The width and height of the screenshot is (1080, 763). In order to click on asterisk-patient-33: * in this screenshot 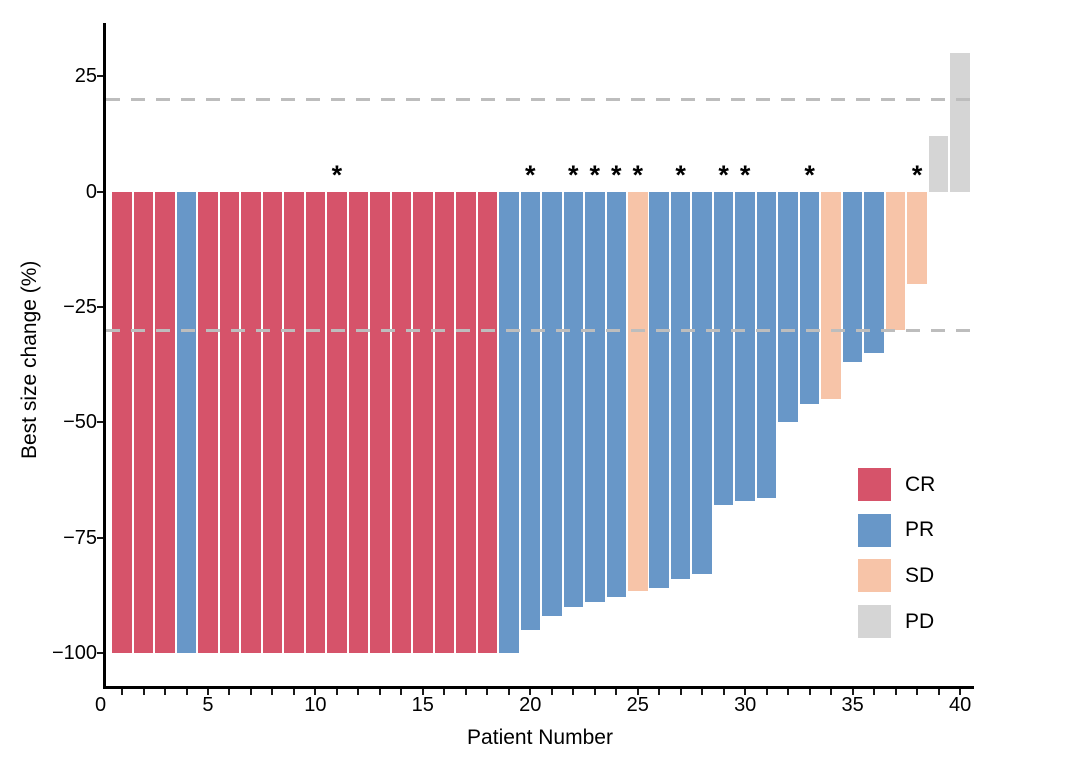, I will do `click(809, 175)`.